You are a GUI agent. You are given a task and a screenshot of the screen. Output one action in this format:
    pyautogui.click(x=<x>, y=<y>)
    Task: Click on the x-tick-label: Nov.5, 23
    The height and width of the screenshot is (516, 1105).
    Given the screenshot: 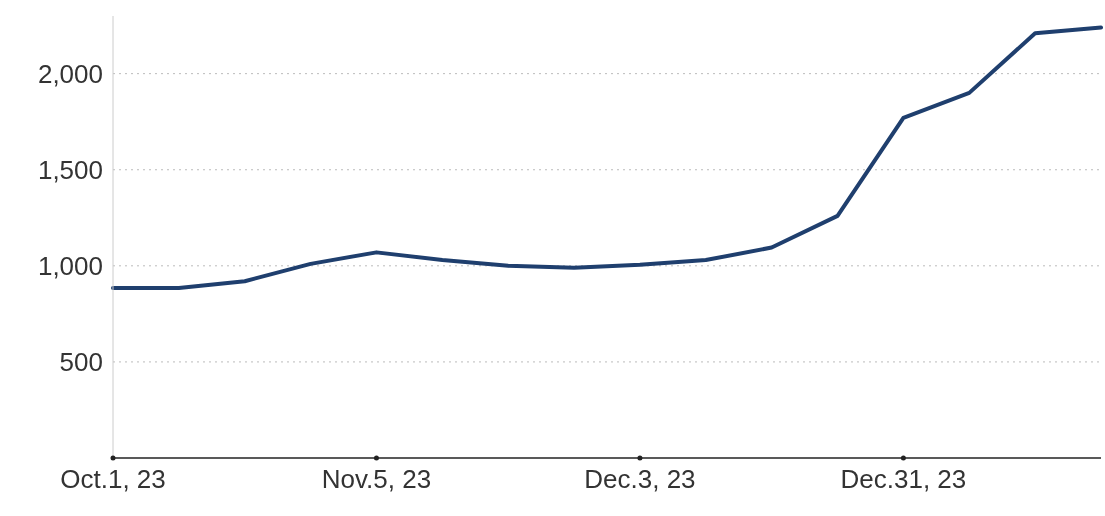 What is the action you would take?
    pyautogui.click(x=376, y=479)
    